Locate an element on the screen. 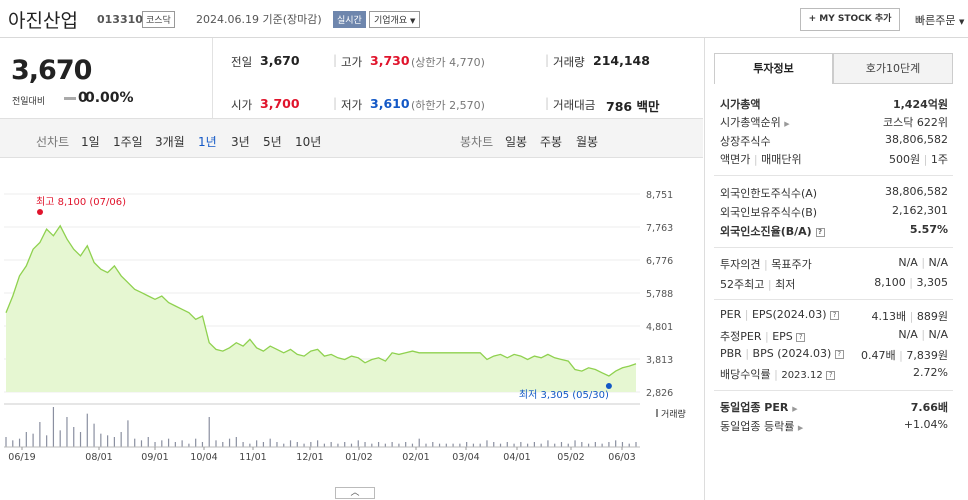 This screenshot has height=500, width=968. low-marker is located at coordinates (608, 385).